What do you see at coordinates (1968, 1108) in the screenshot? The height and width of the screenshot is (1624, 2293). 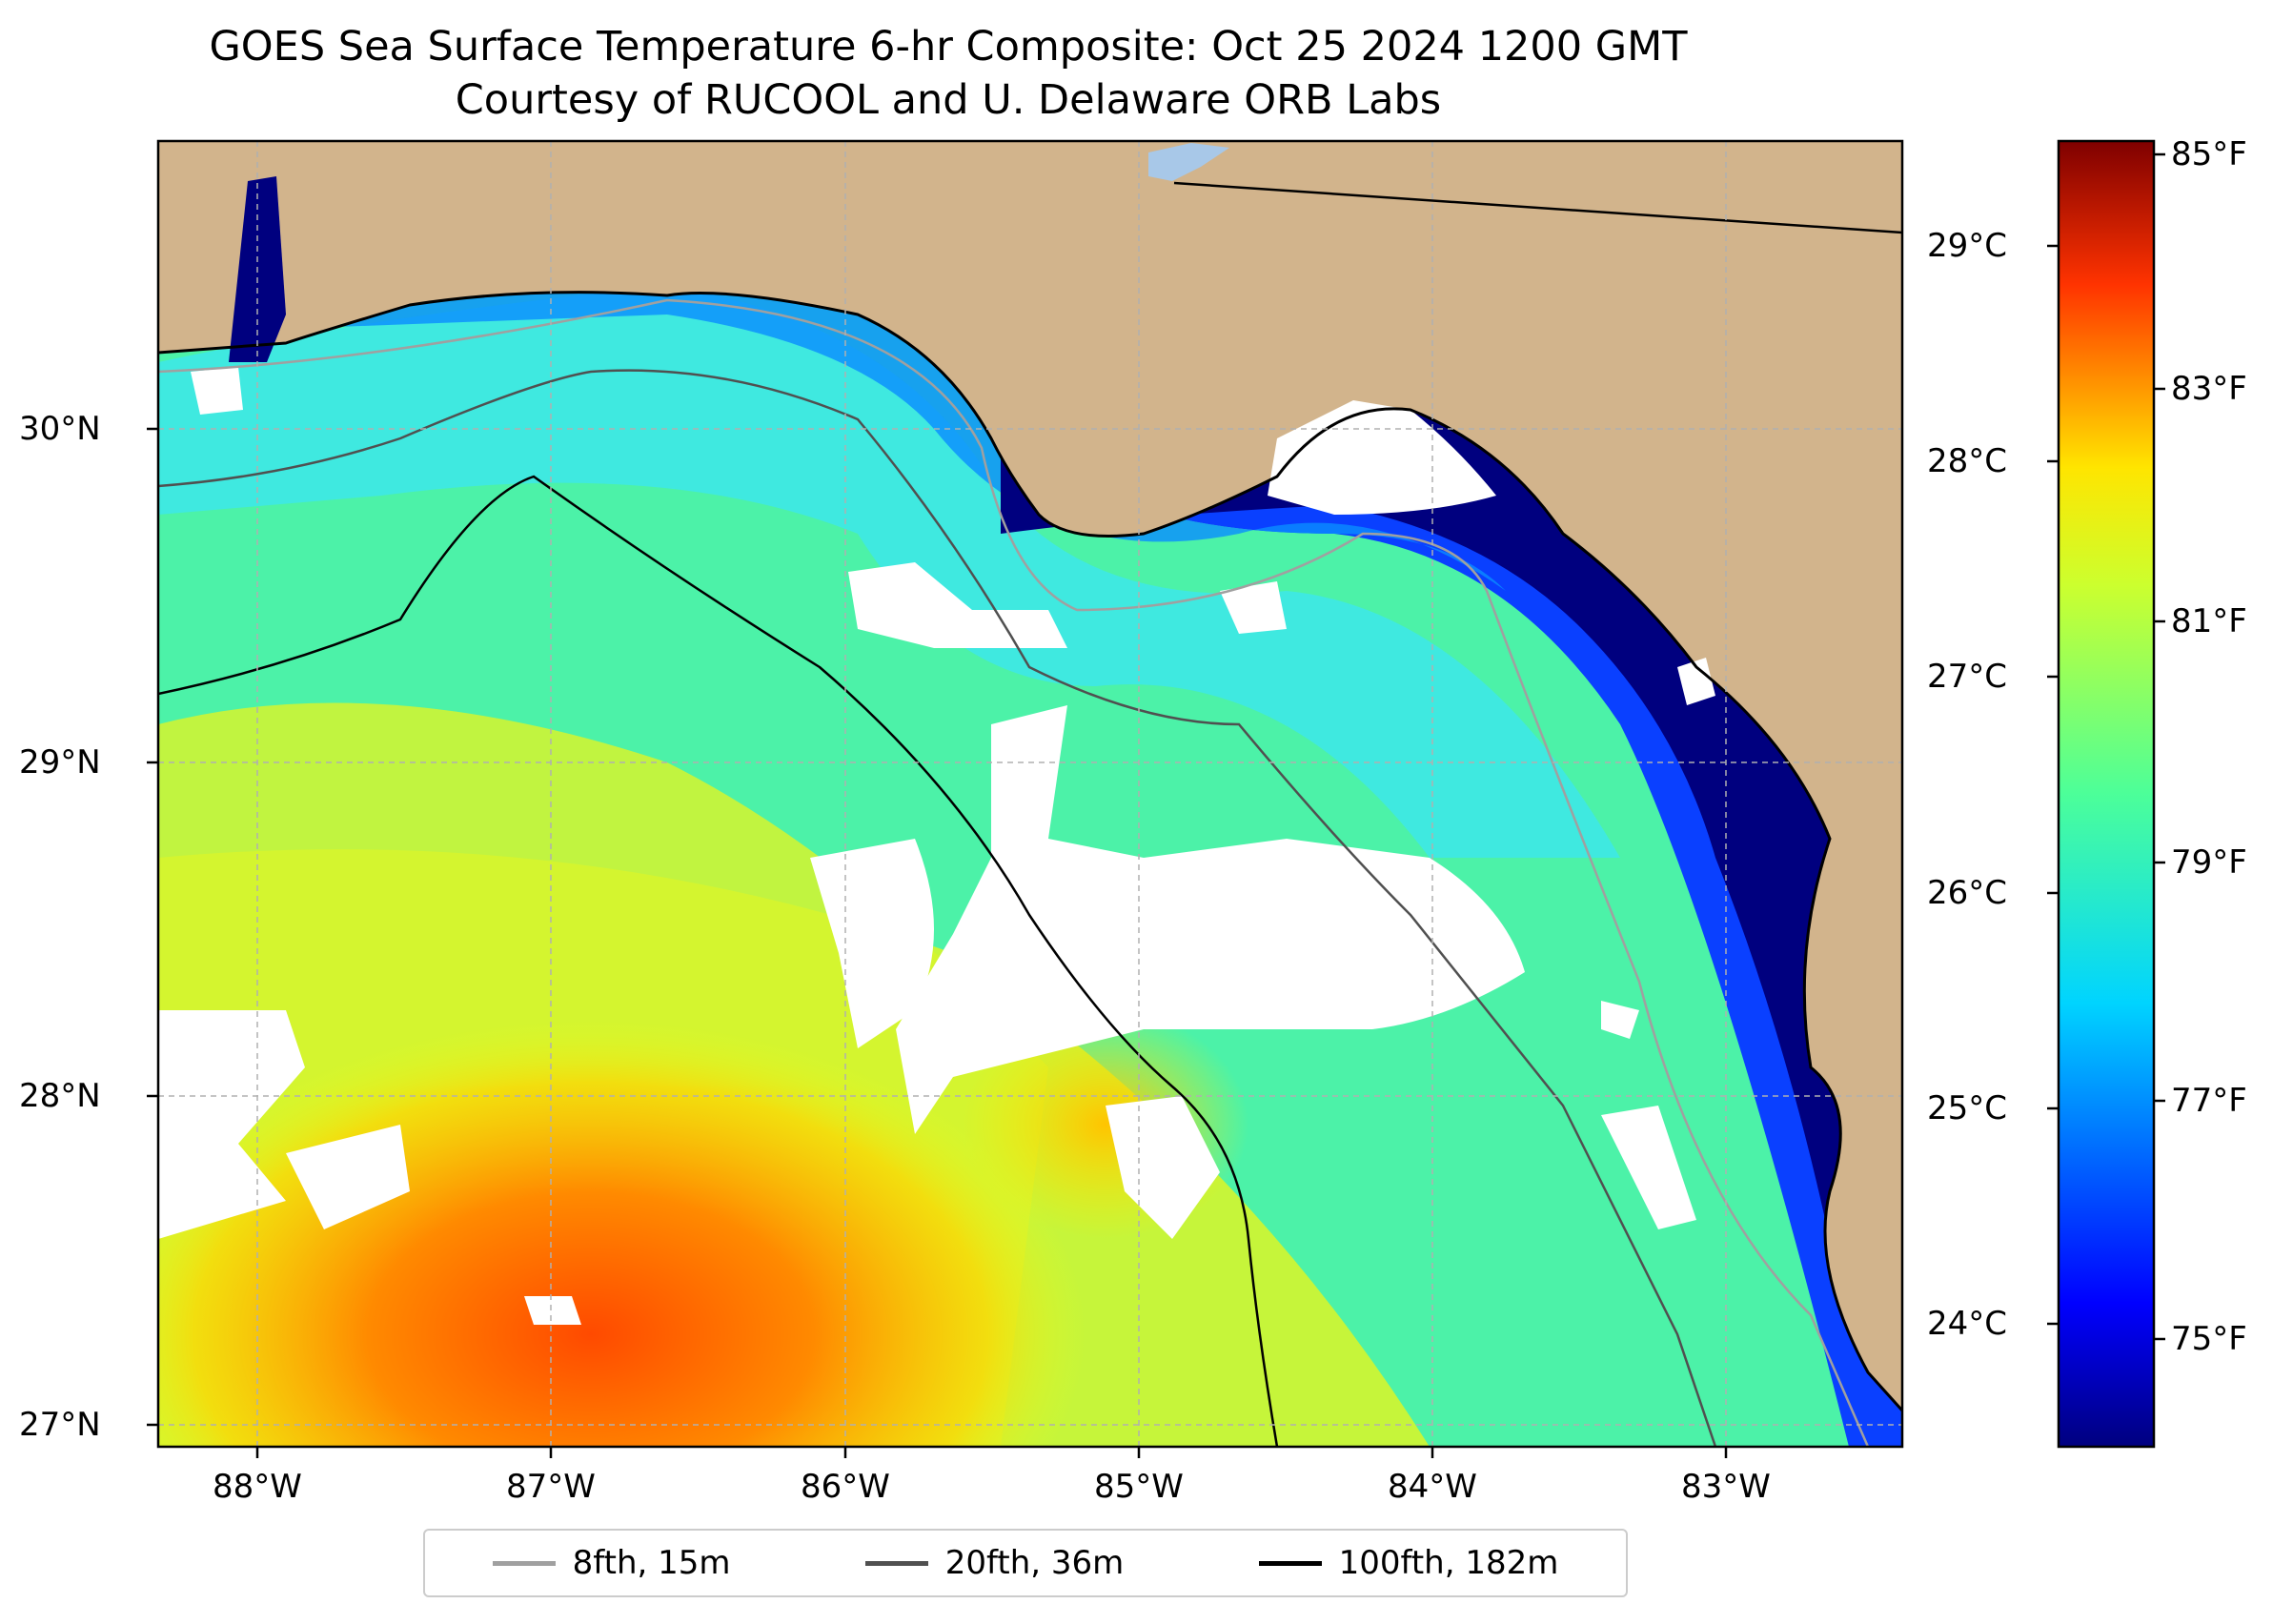 I see `colorbar-celsius-label: 25°C` at bounding box center [1968, 1108].